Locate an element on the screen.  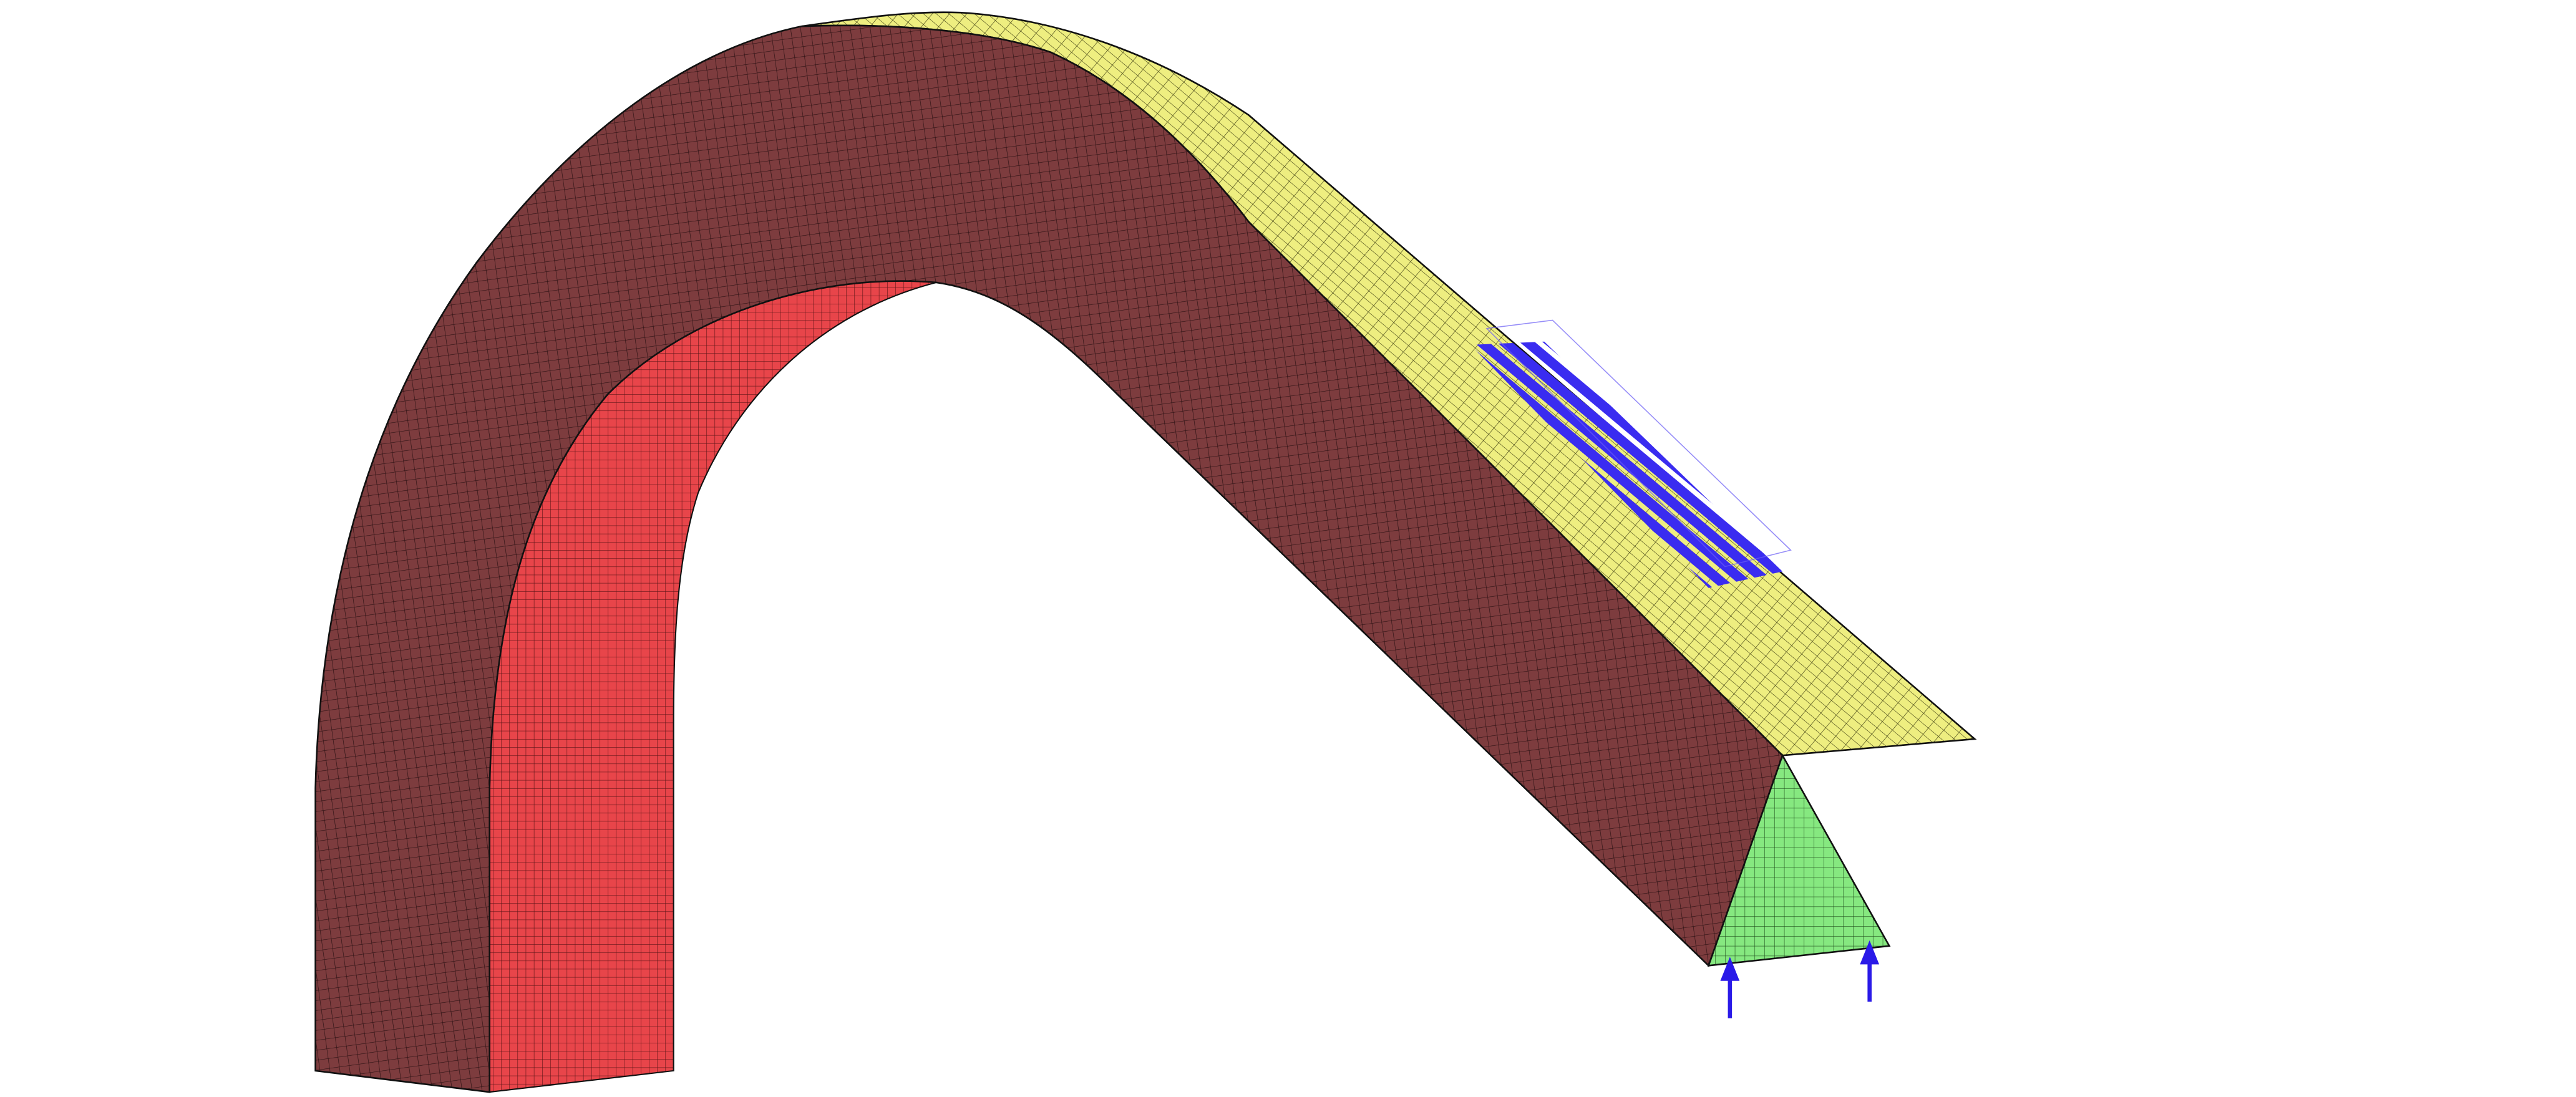
end-face is located at coordinates (1799, 860).